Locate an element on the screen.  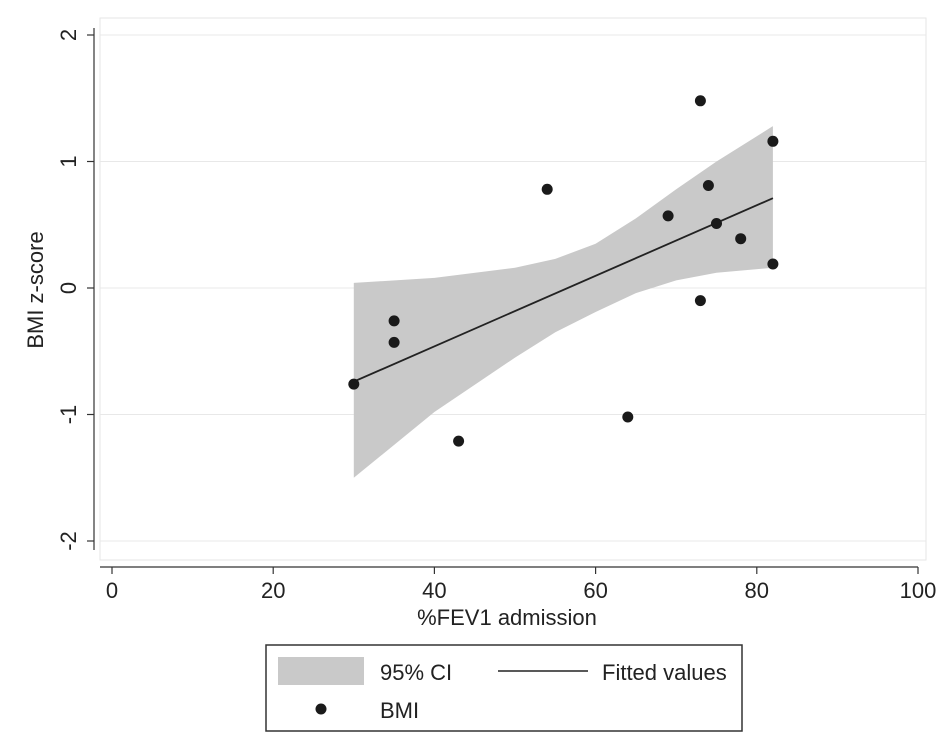
legend-bmi-label: BMI is located at coordinates (399, 710).